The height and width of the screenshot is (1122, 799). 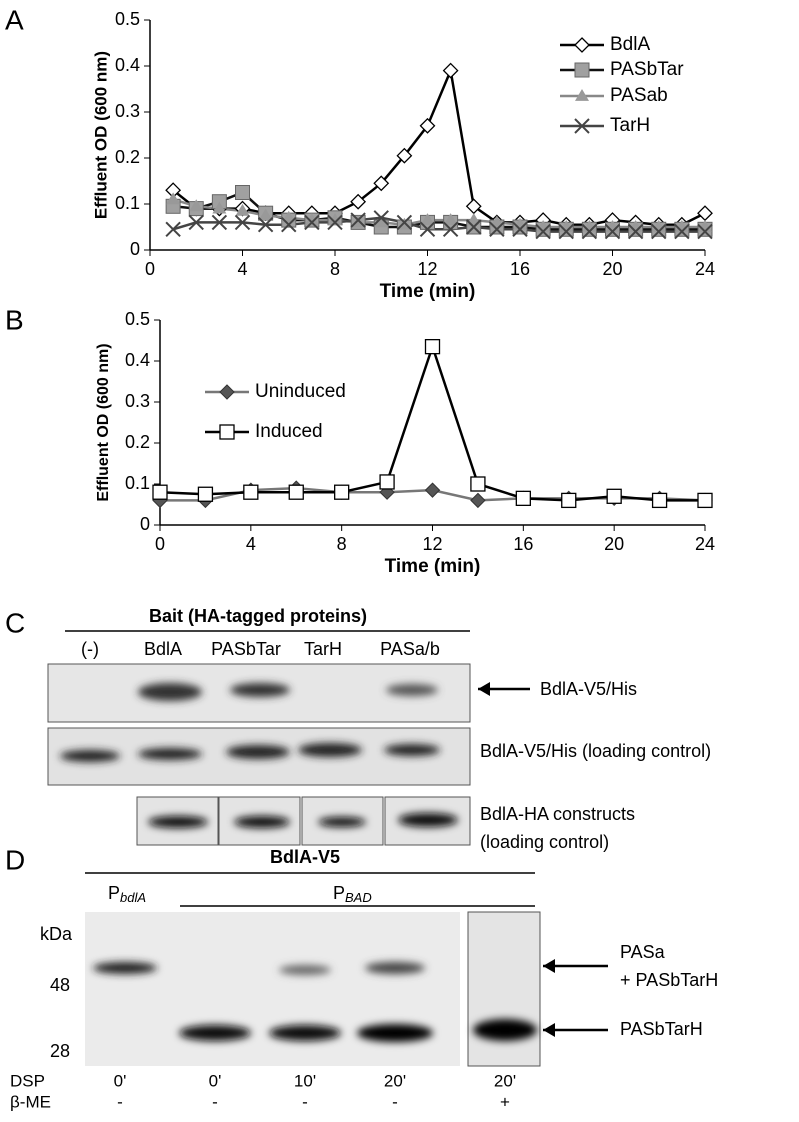 What do you see at coordinates (300, 391) in the screenshot?
I see `legend-label: Uninduced` at bounding box center [300, 391].